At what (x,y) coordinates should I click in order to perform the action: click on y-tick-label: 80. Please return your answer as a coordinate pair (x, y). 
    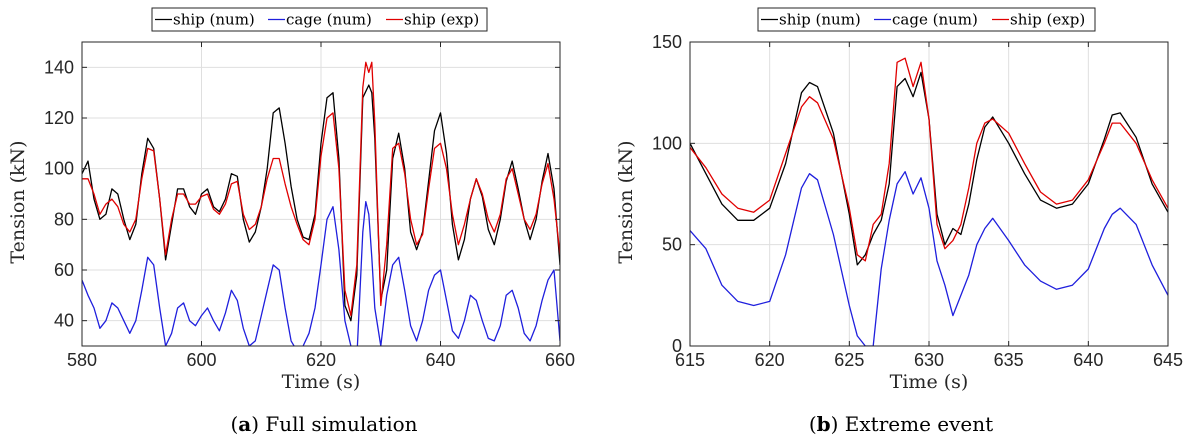
    Looking at the image, I should click on (64, 219).